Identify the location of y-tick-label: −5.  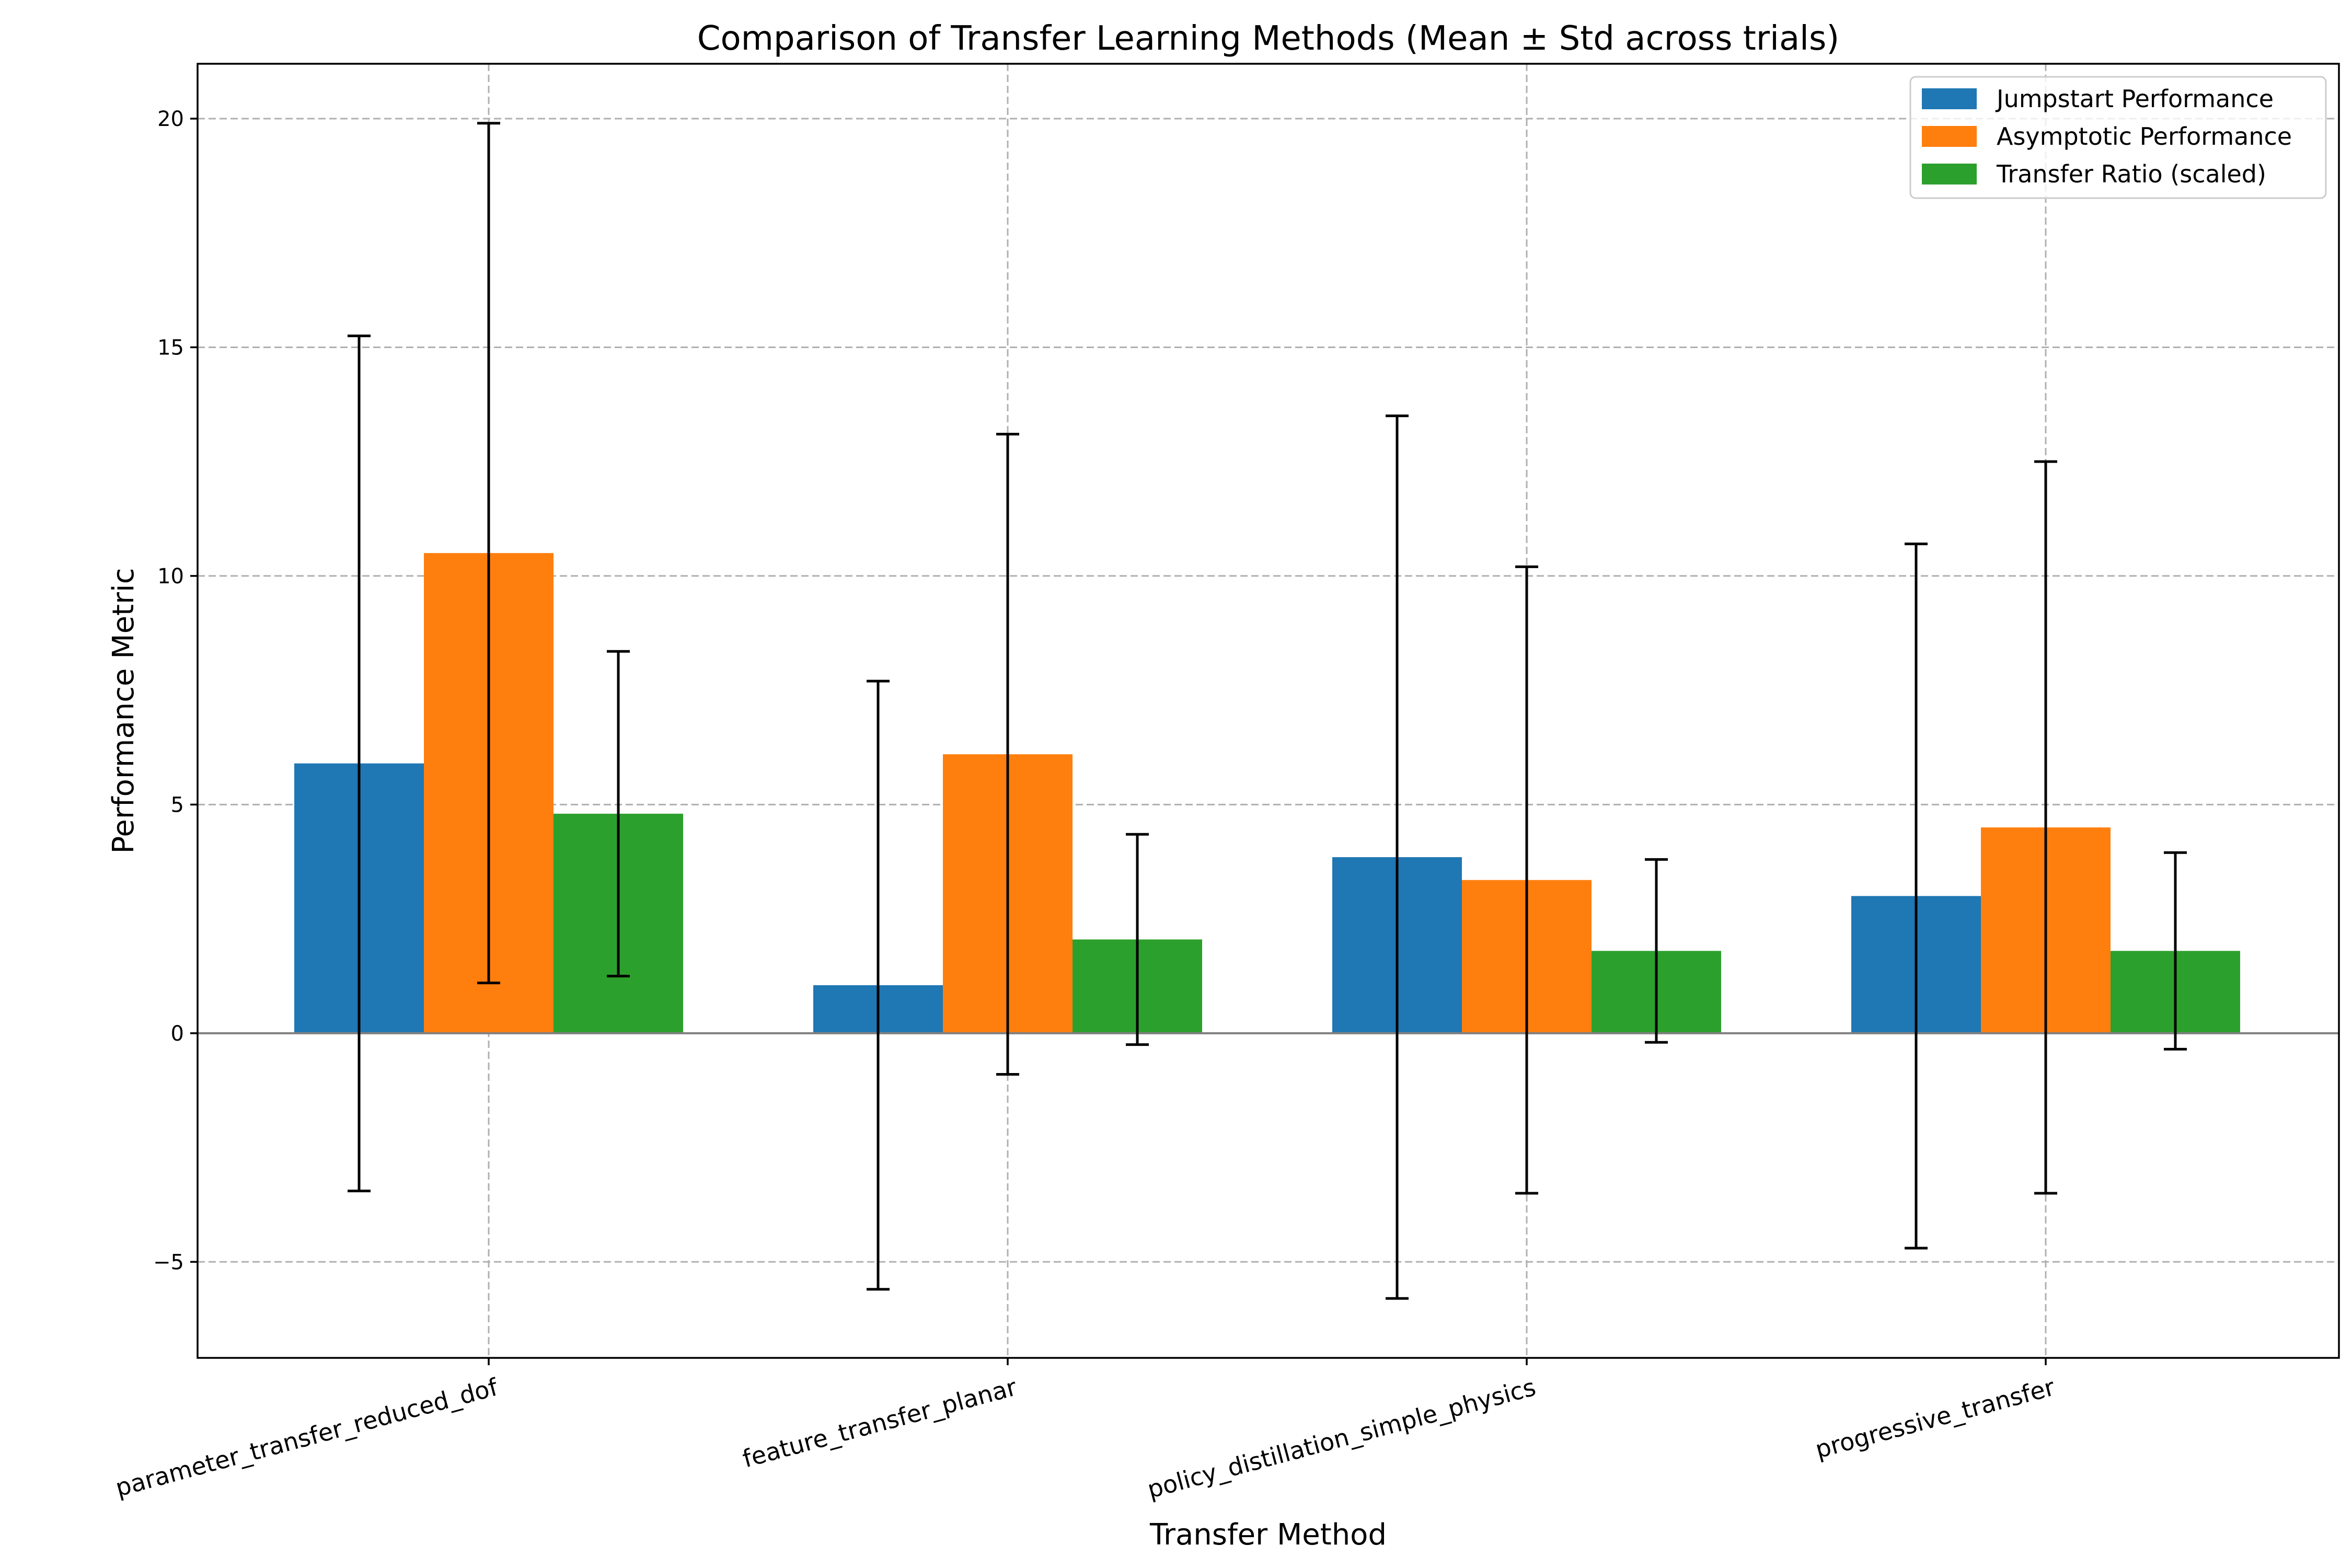
(168, 1262).